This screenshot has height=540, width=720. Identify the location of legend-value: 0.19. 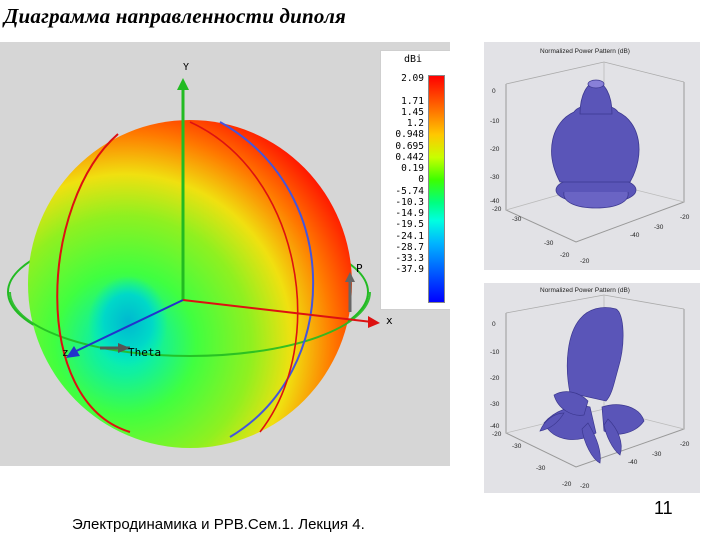
(412, 168).